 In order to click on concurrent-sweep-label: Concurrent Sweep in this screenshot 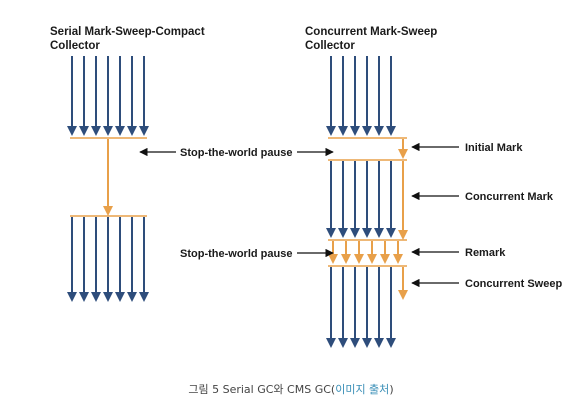, I will do `click(513, 284)`.